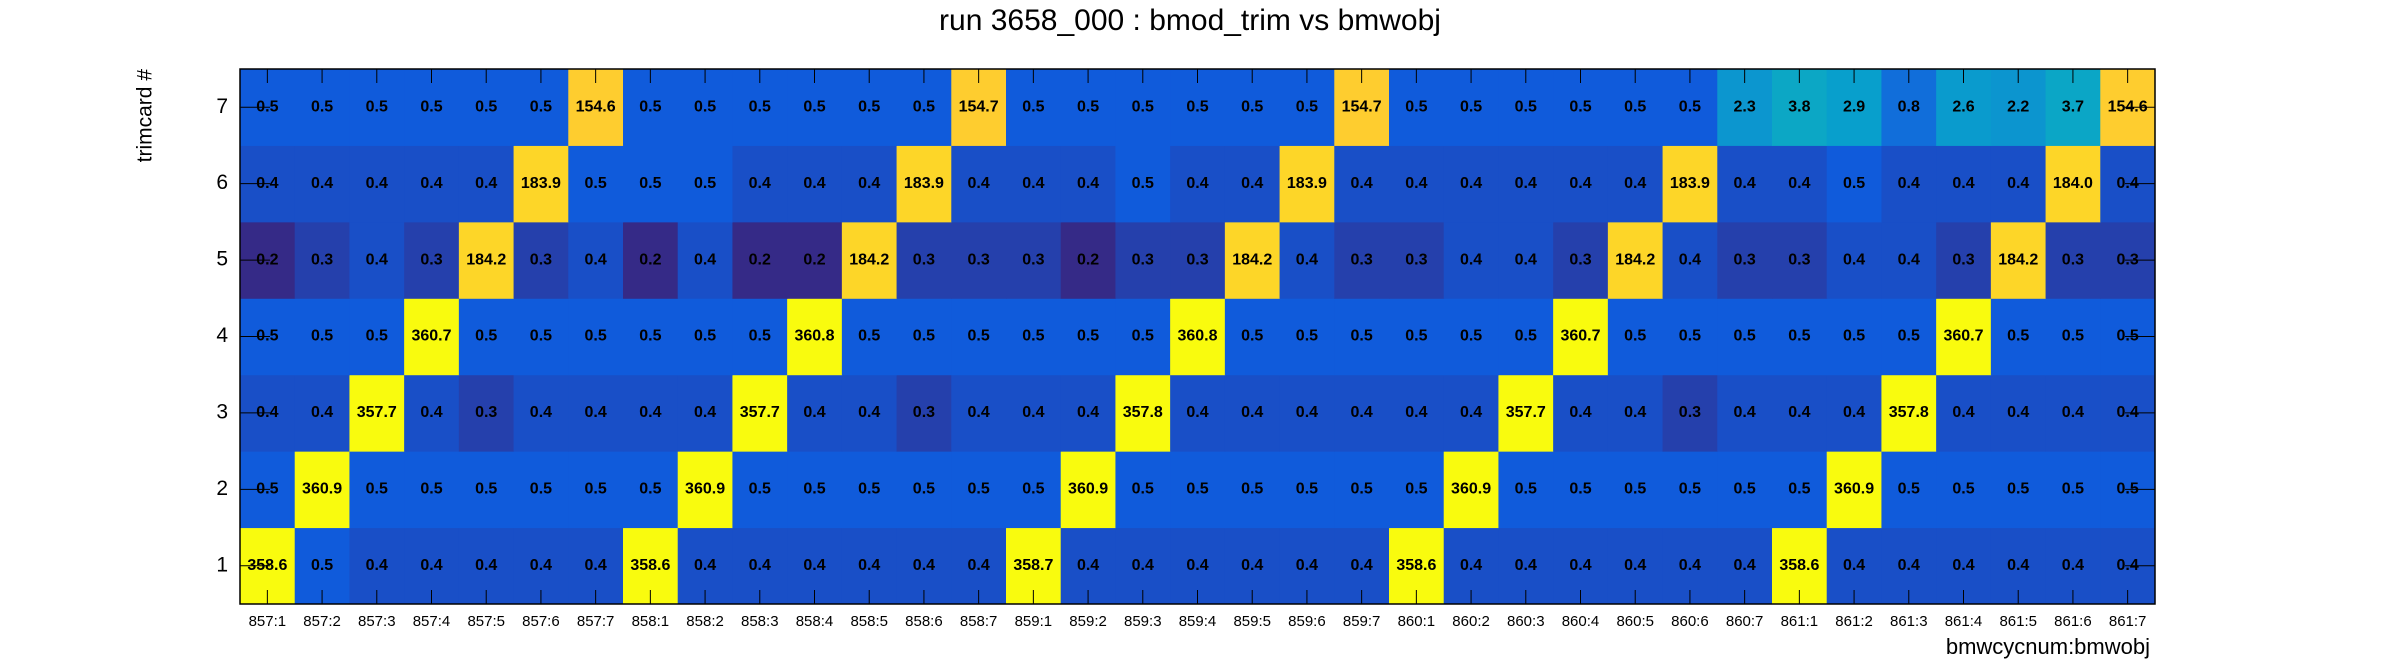 The image size is (2396, 672). Describe the element at coordinates (1362, 106) in the screenshot. I see `cell-label: 154.7` at that location.